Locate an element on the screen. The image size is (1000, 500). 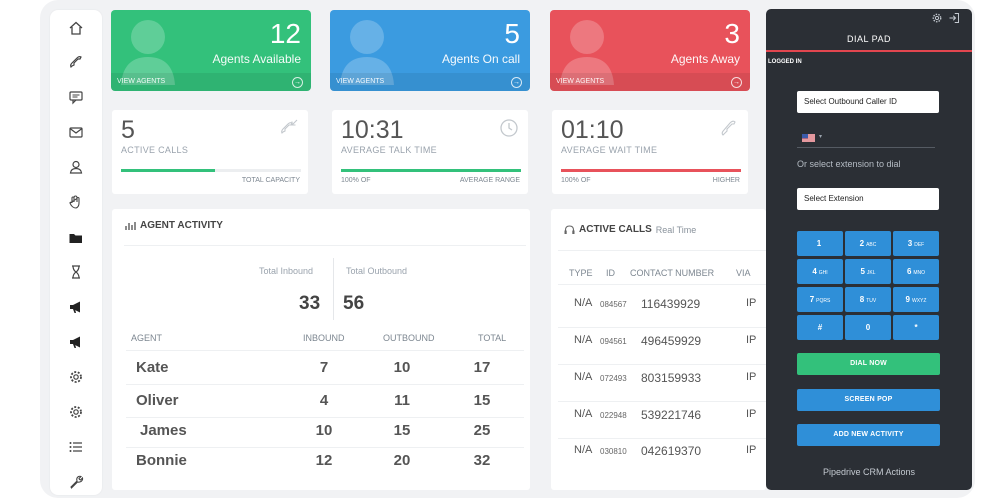
key-0: 0 is located at coordinates (868, 327).